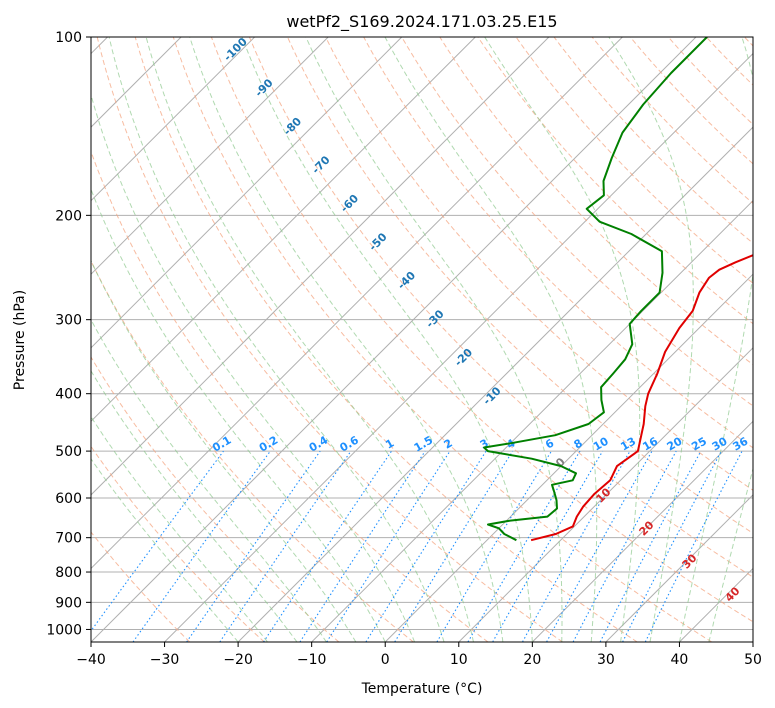 This screenshot has height=708, width=775. I want to click on y-tick-label: 600, so click(68, 499).